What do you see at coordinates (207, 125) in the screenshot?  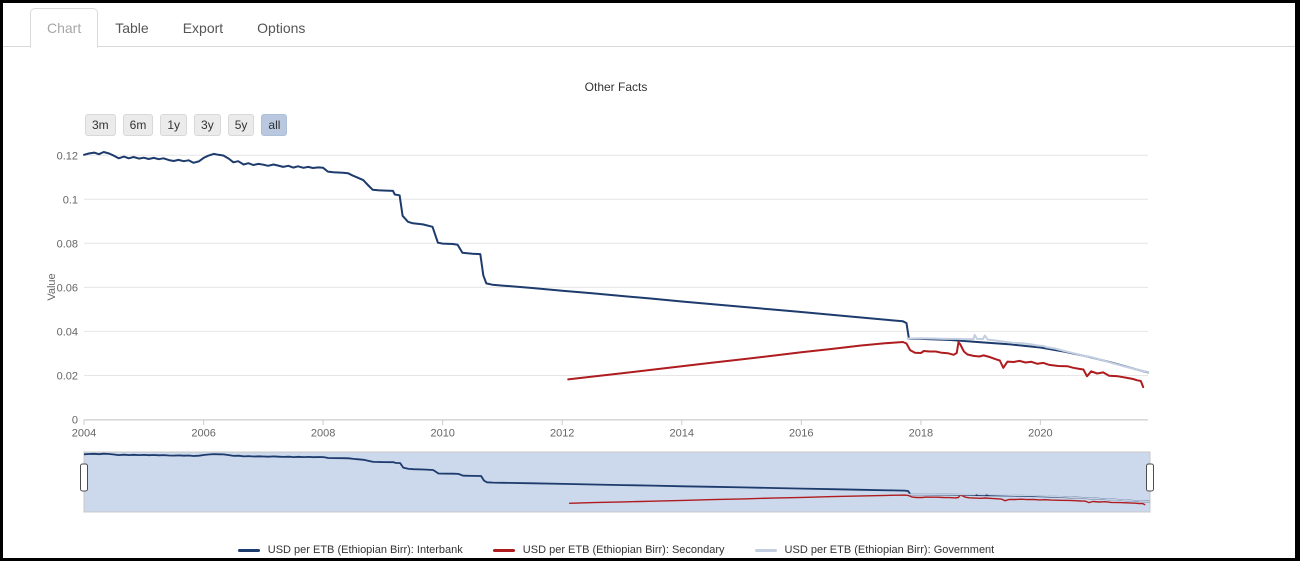 I see `range-button-3y: 3y` at bounding box center [207, 125].